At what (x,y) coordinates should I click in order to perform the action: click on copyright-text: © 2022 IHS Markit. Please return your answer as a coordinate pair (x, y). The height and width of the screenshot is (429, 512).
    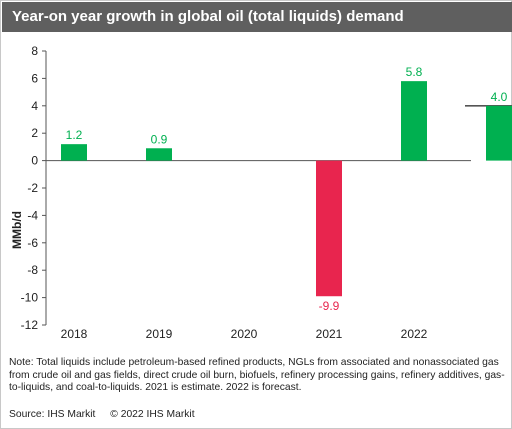
    Looking at the image, I should click on (152, 414).